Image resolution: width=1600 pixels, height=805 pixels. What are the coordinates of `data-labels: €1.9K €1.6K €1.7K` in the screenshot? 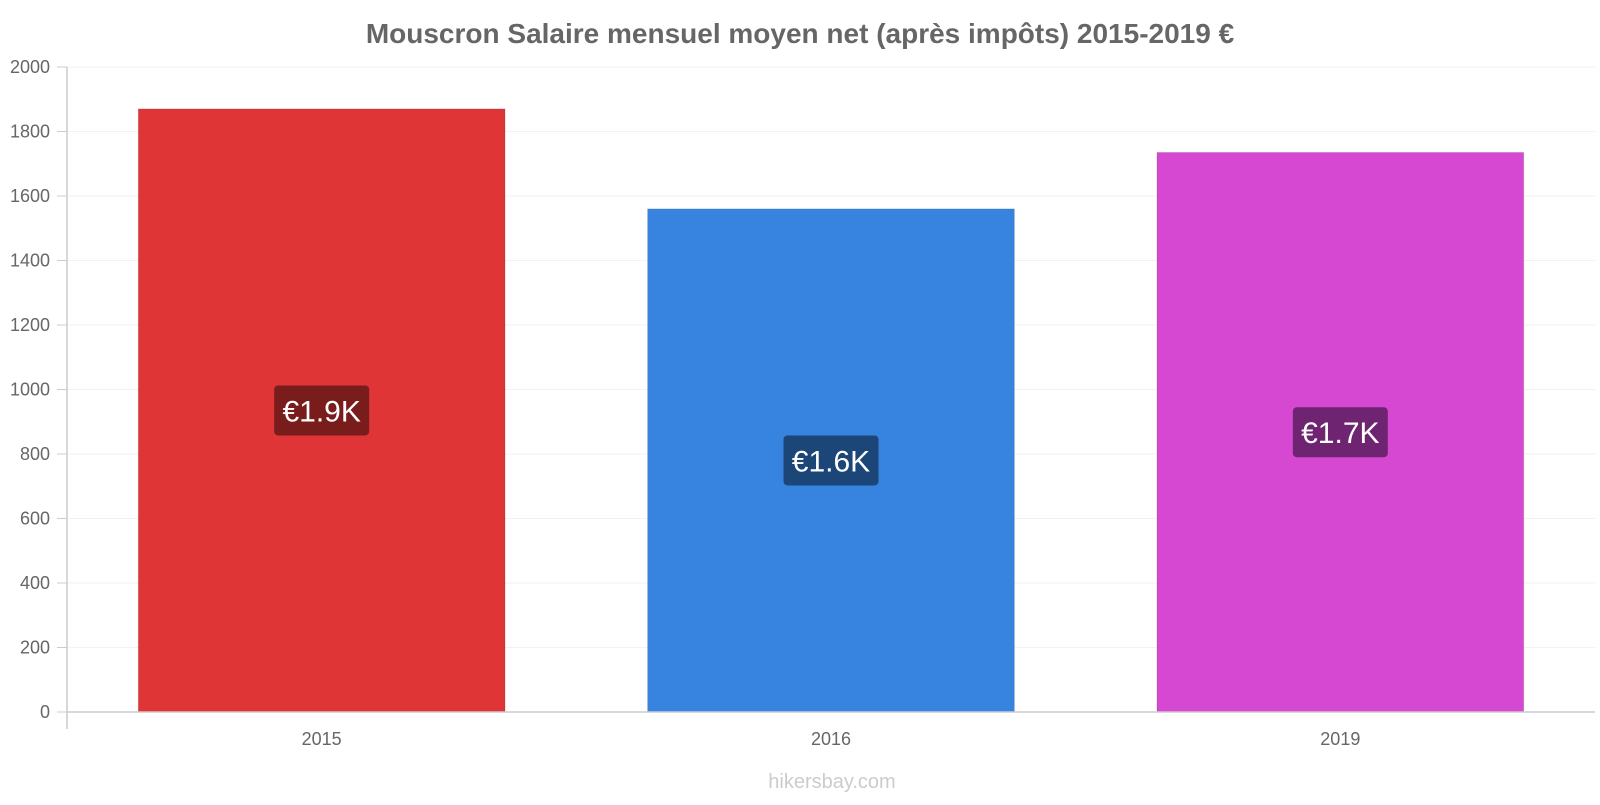 It's located at (831, 435).